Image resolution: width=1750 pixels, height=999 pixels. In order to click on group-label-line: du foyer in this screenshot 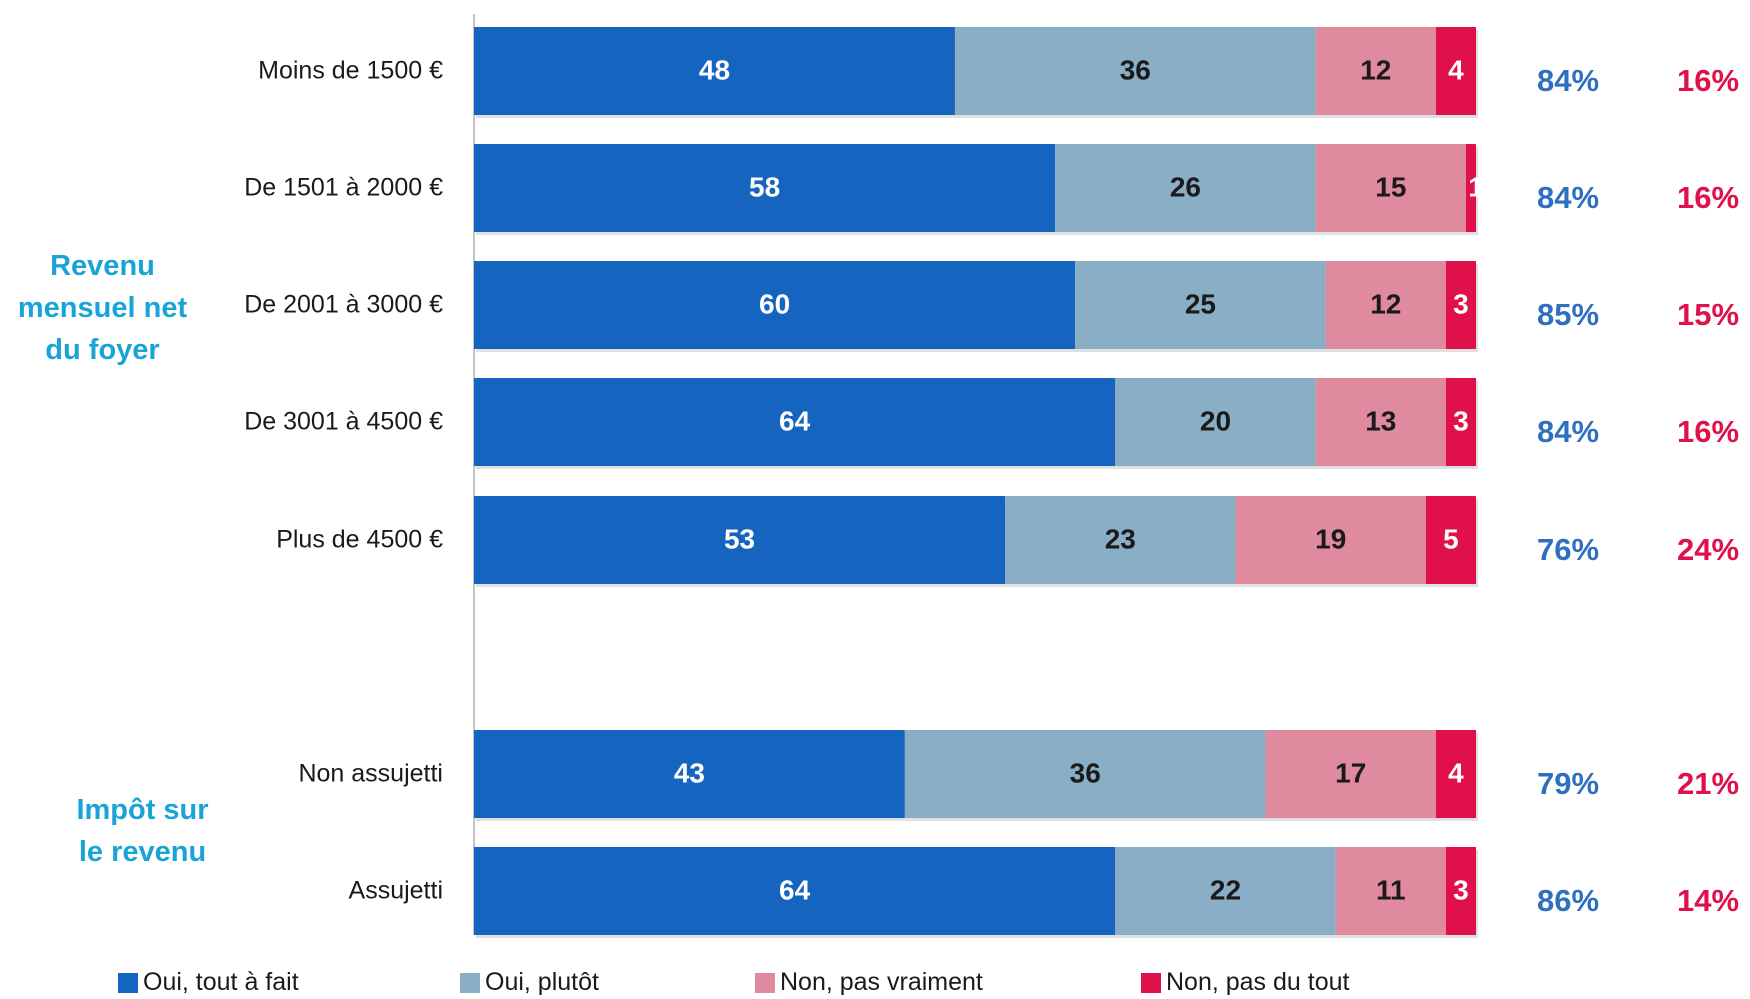, I will do `click(102, 350)`.